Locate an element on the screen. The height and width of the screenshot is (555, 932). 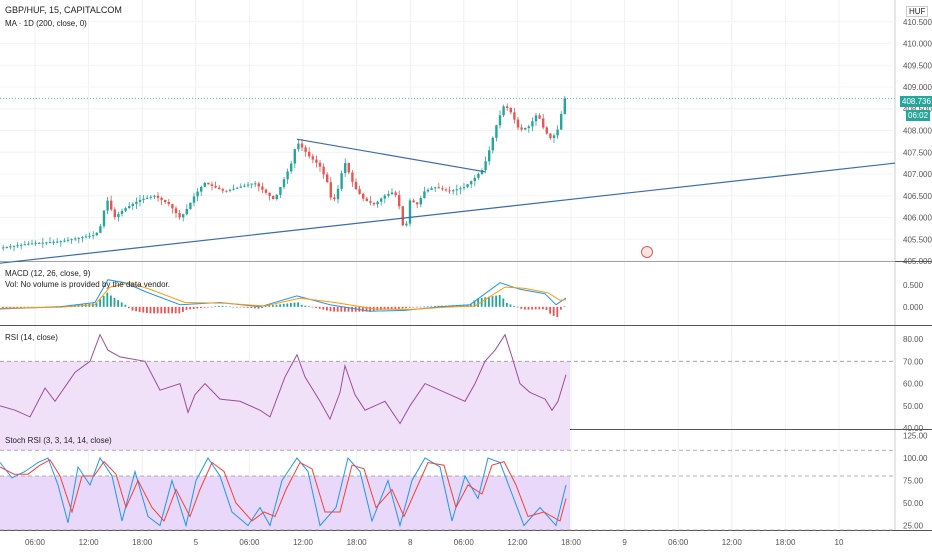
x-tick-label: 9 is located at coordinates (624, 542).